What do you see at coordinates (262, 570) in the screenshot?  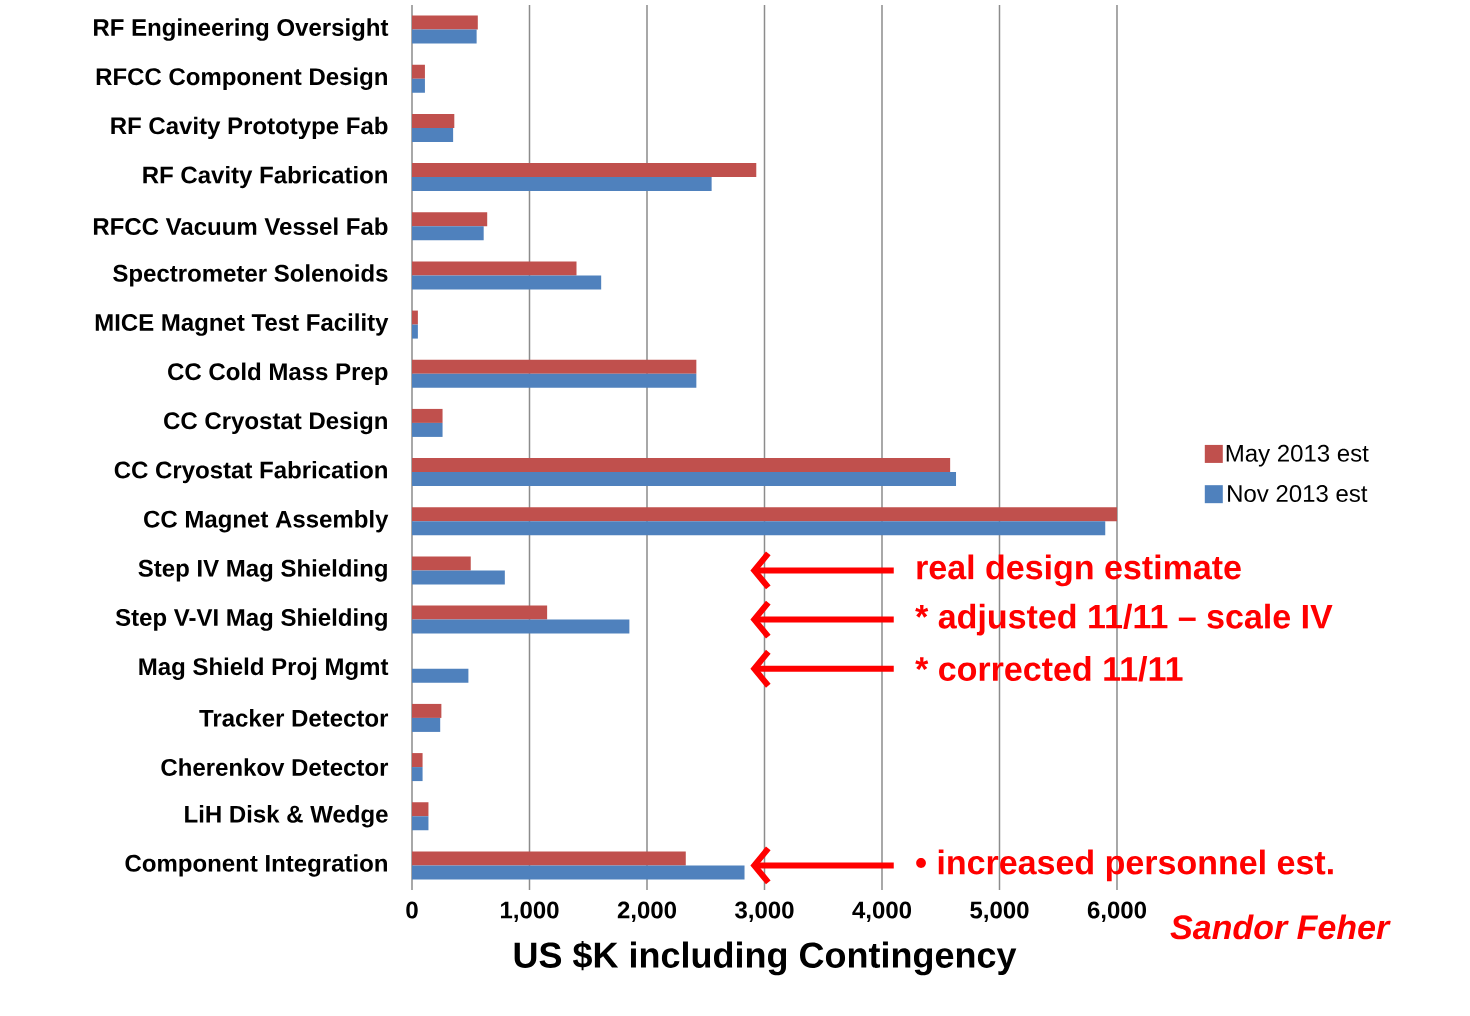 I see `y-tick-label: Step IV Mag Shielding` at bounding box center [262, 570].